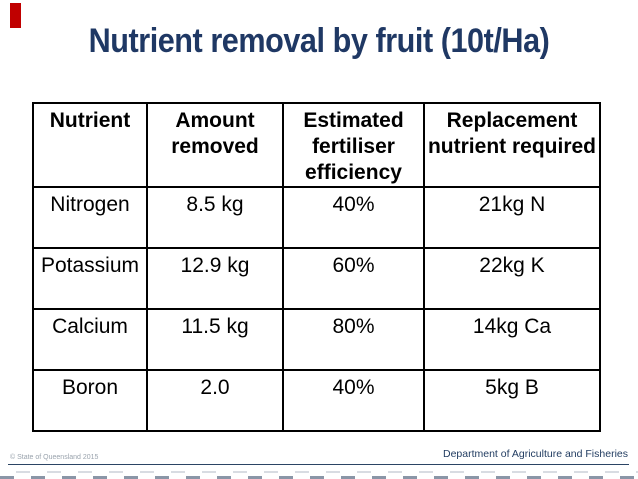 This screenshot has height=479, width=638. What do you see at coordinates (215, 217) in the screenshot?
I see `table-cell: 8.5 kg` at bounding box center [215, 217].